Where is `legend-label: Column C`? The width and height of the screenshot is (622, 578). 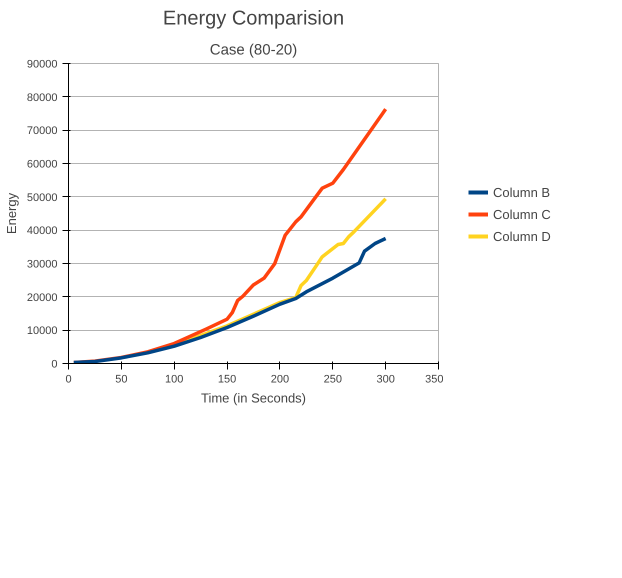 legend-label: Column C is located at coordinates (522, 214).